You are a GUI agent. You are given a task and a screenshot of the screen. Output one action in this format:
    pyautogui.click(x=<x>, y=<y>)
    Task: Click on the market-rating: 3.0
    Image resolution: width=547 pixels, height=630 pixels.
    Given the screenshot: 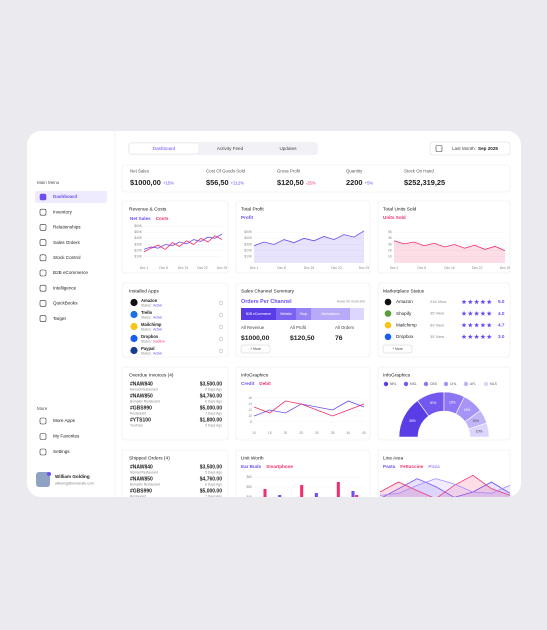 What is the action you would take?
    pyautogui.click(x=501, y=336)
    